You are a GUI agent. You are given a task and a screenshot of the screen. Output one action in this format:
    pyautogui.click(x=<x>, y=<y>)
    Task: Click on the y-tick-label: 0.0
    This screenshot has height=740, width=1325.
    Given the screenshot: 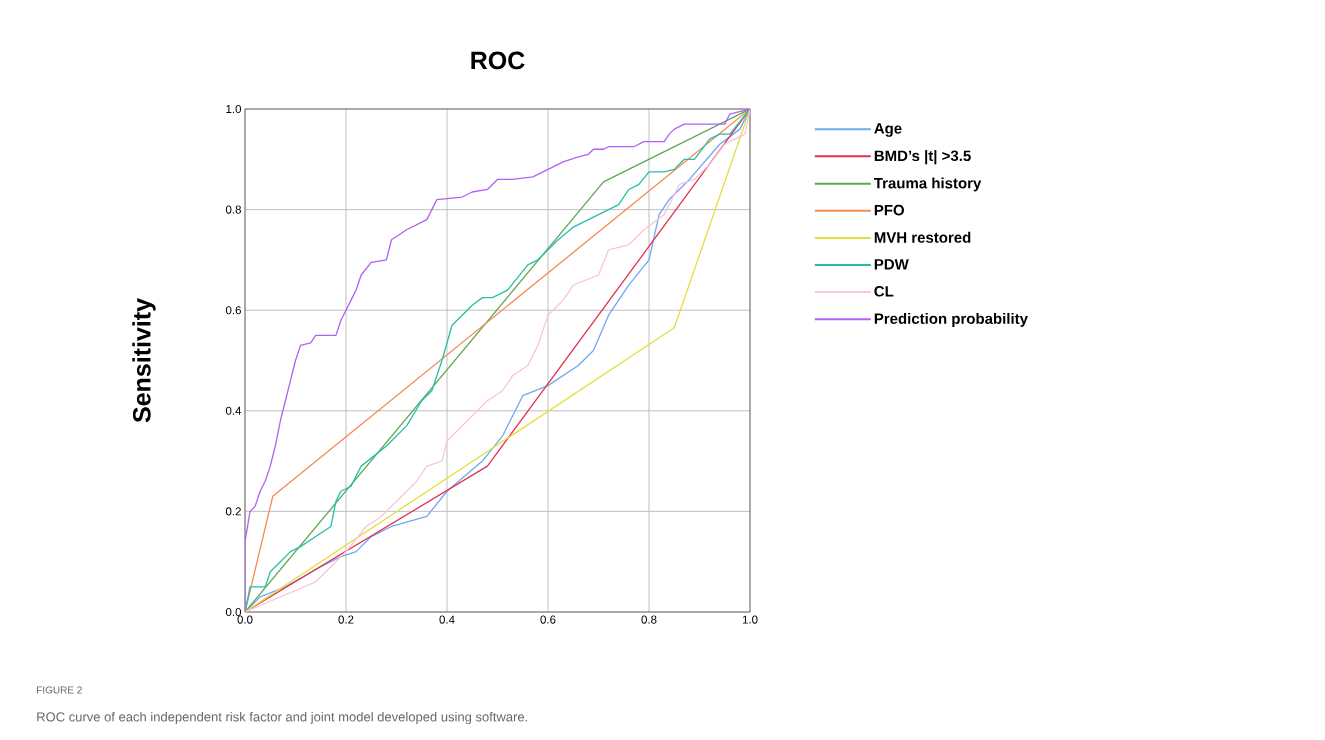 What is the action you would take?
    pyautogui.click(x=233, y=612)
    